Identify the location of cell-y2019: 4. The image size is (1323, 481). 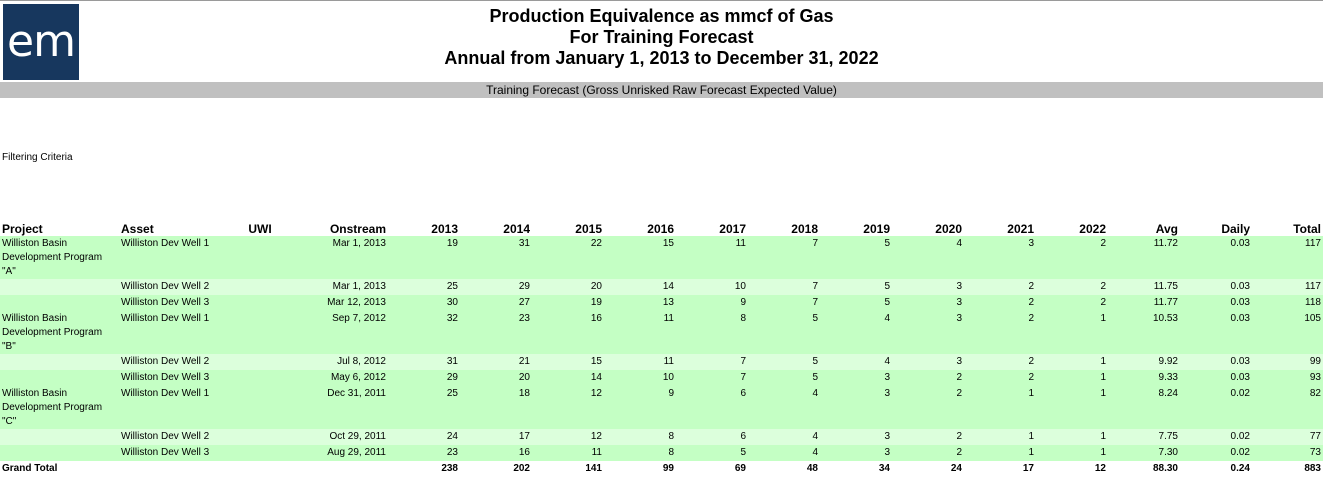
(856, 332).